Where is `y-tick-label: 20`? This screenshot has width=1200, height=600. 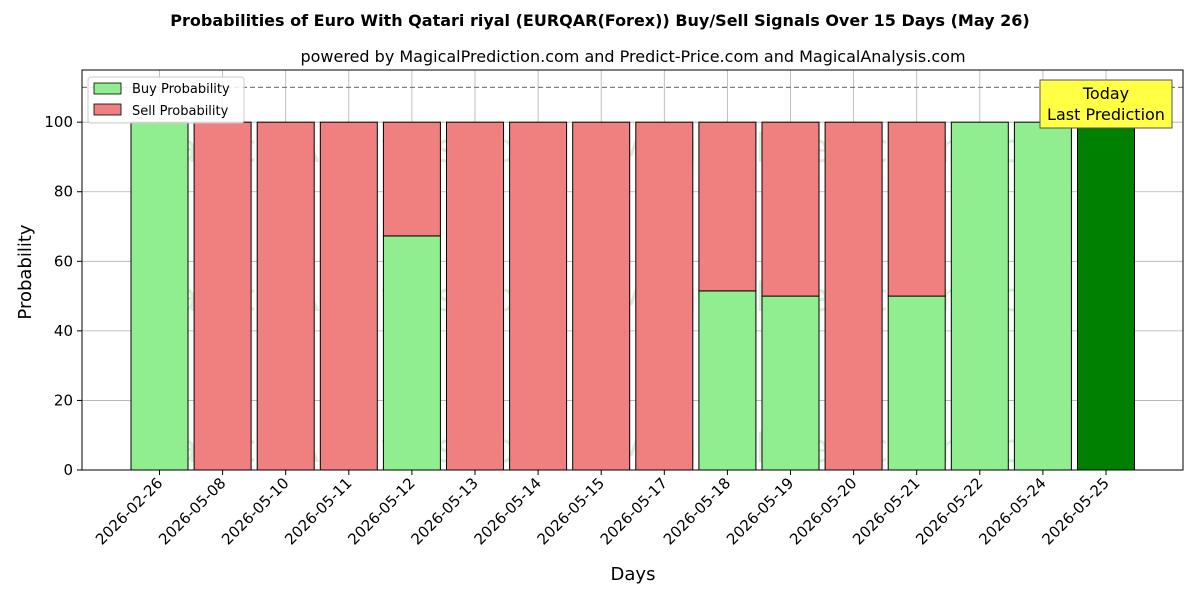
y-tick-label: 20 is located at coordinates (63, 400).